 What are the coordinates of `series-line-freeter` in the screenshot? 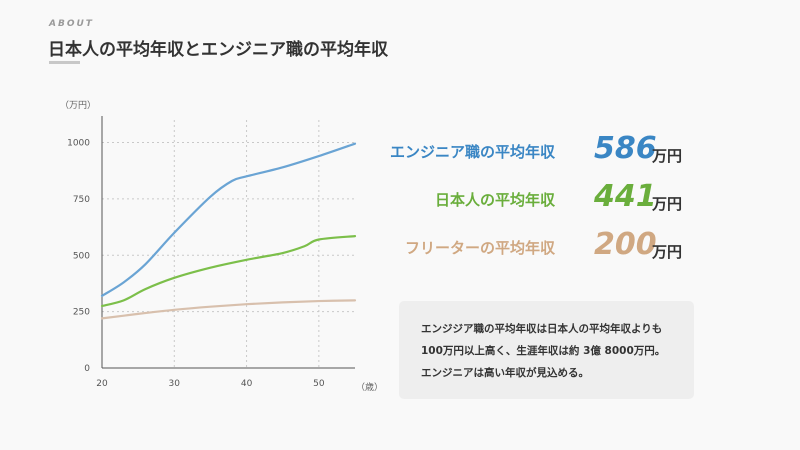 It's located at (228, 309).